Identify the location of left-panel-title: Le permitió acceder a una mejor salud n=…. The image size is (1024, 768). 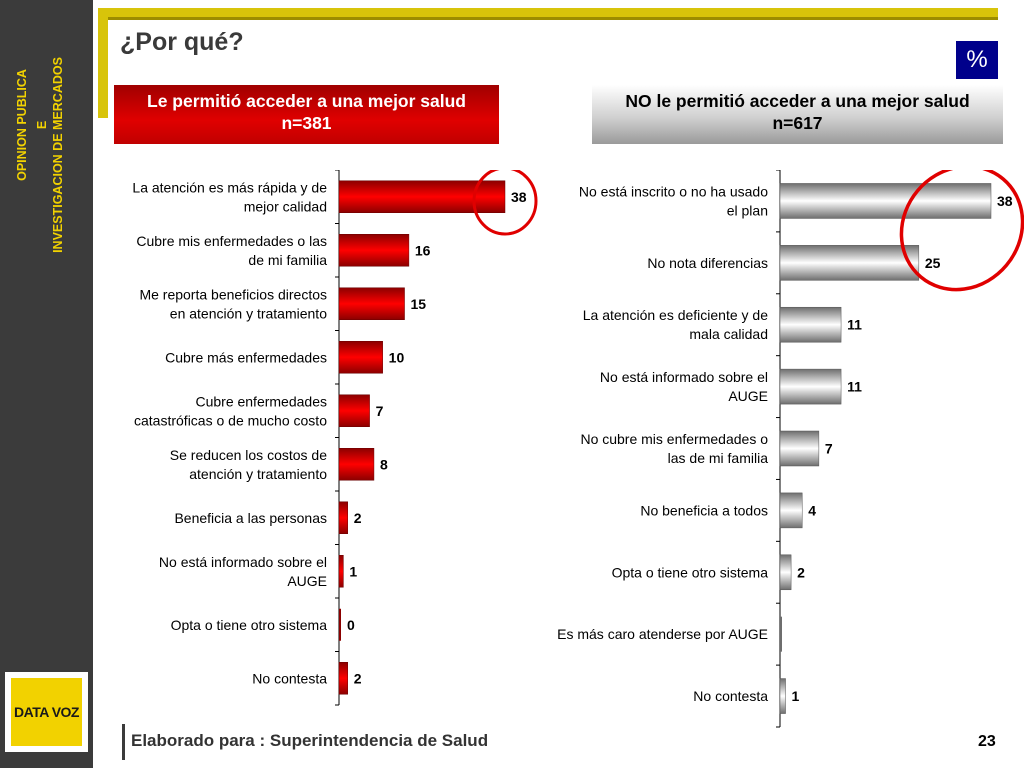
(306, 114).